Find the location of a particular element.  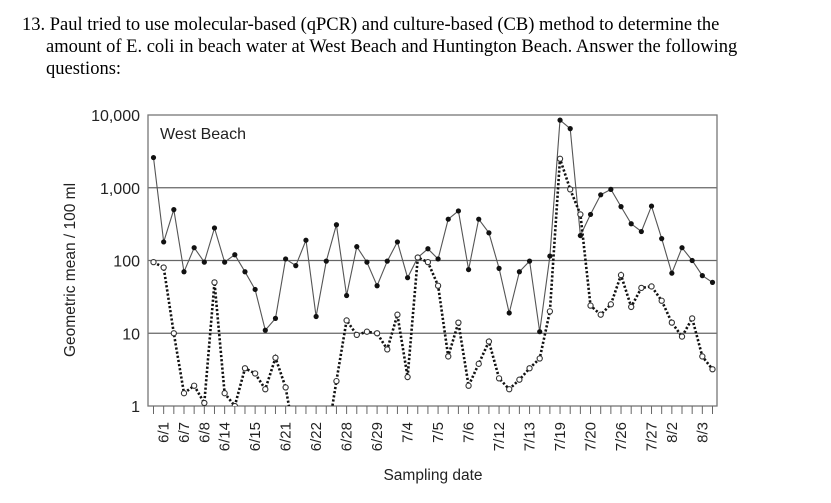

y-tick-label: 100 is located at coordinates (126, 262).